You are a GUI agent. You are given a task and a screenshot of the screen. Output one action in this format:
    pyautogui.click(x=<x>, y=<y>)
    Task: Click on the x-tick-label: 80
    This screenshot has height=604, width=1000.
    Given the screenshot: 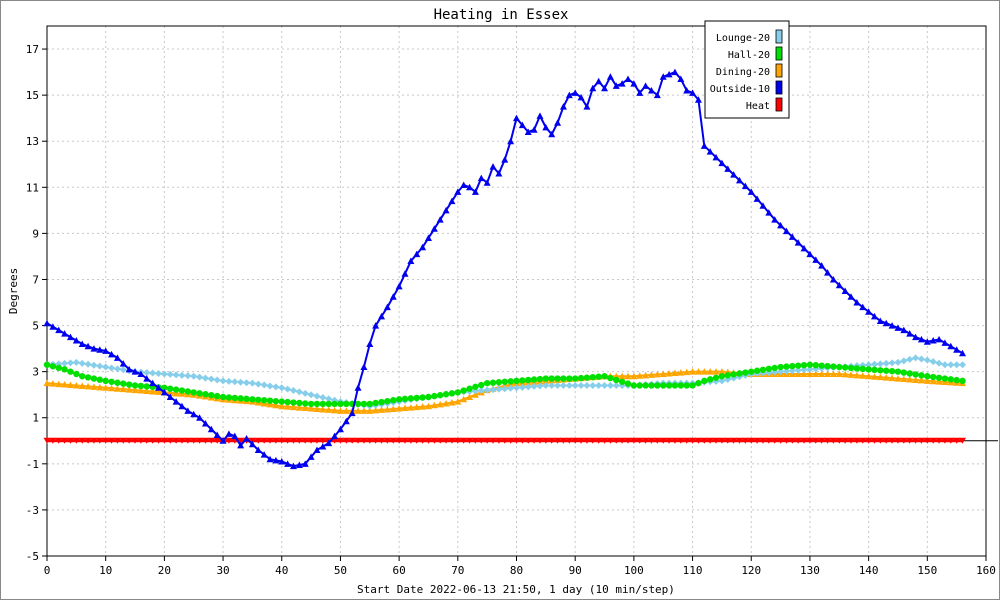 What is the action you would take?
    pyautogui.click(x=516, y=570)
    